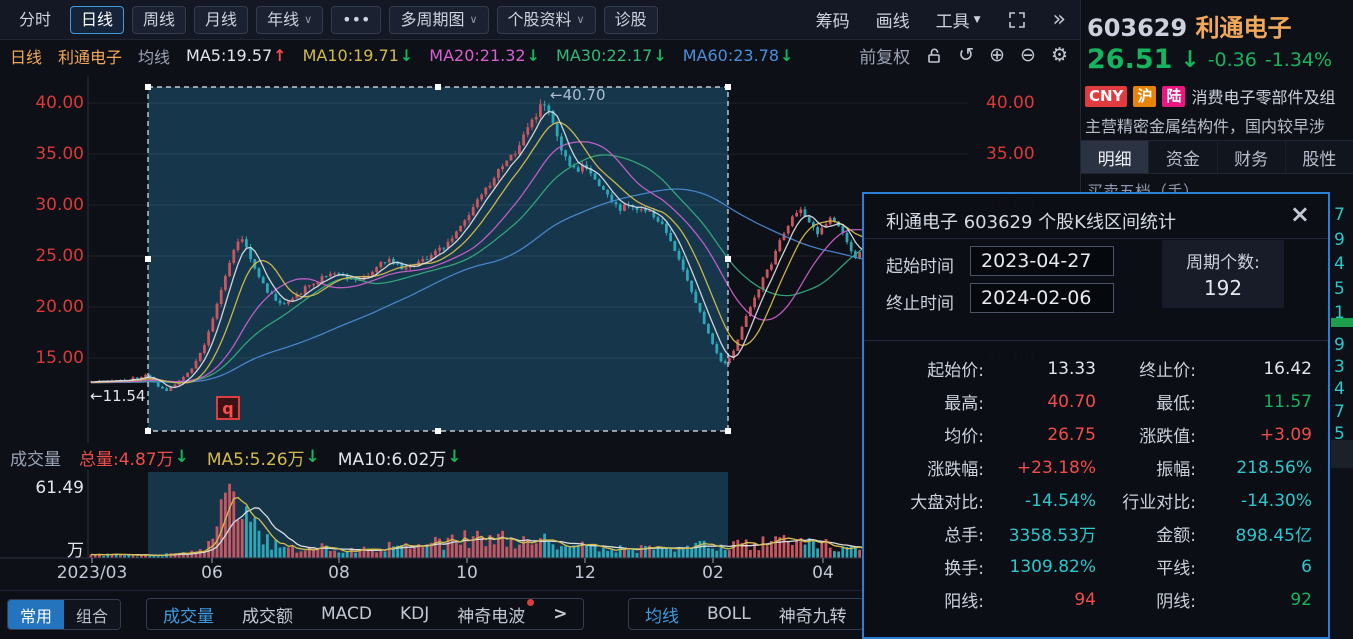  What do you see at coordinates (35, 20) in the screenshot?
I see `period-tab: 分时` at bounding box center [35, 20].